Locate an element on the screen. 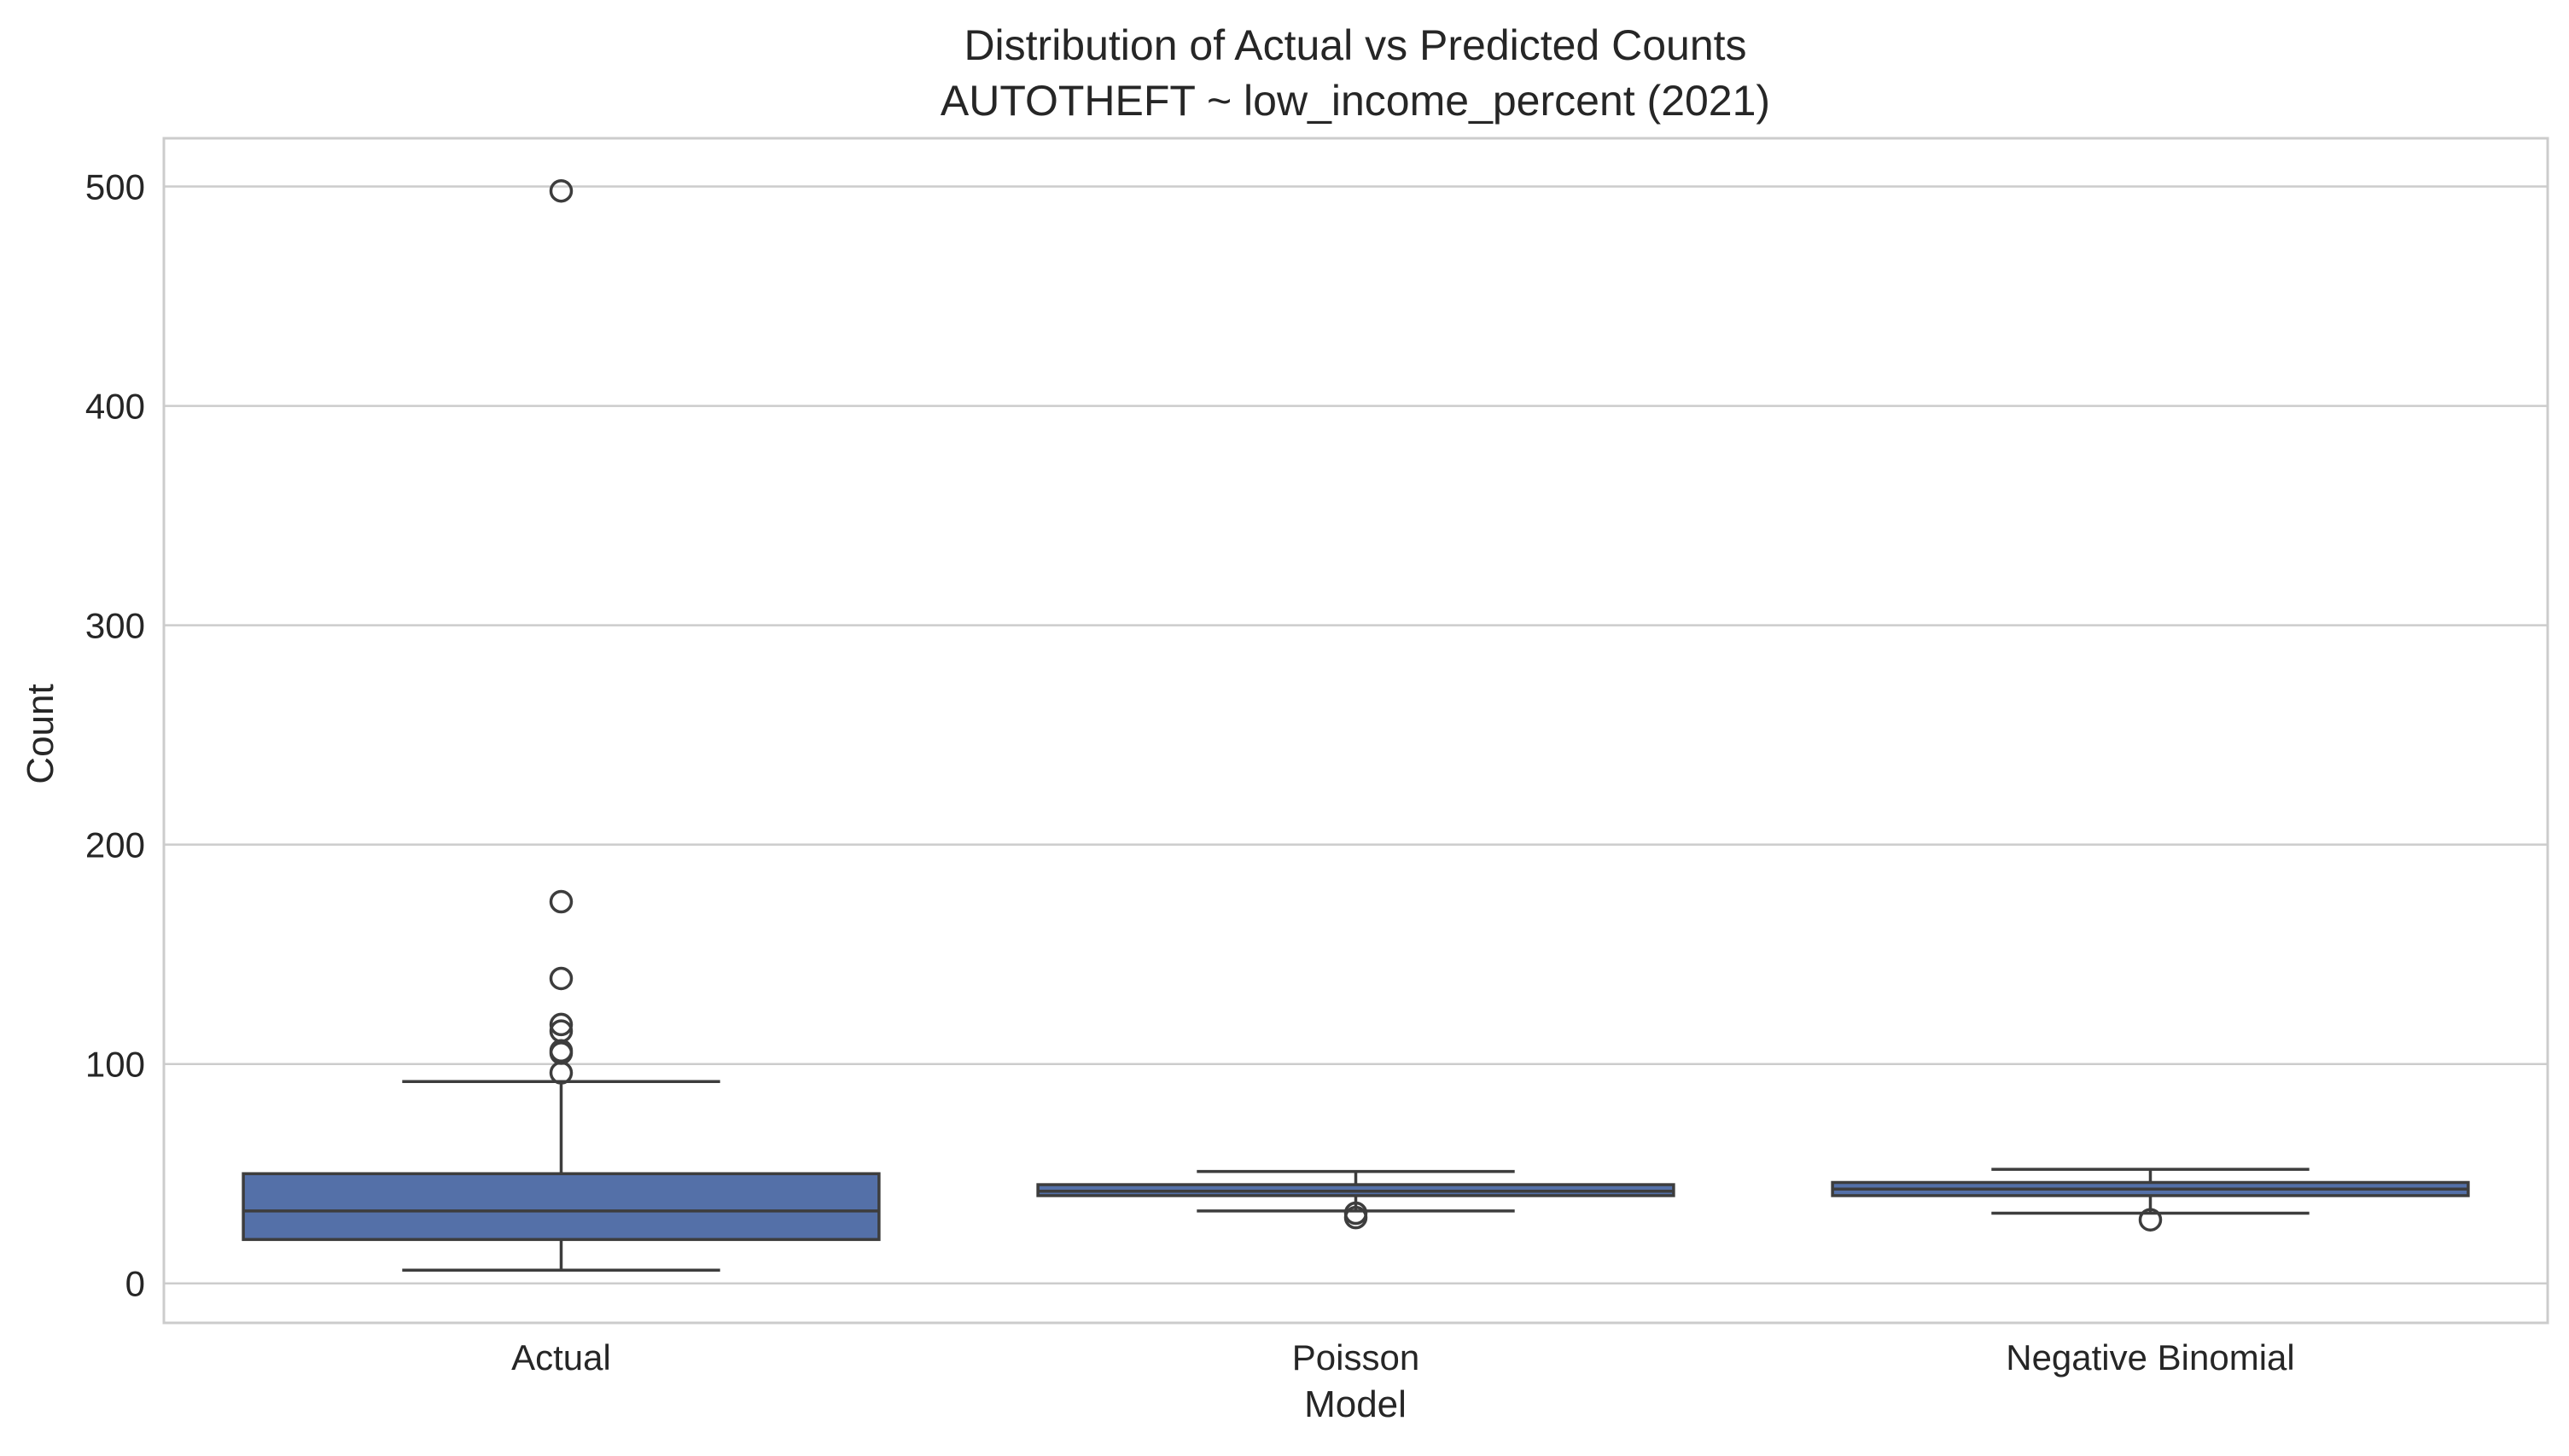 The height and width of the screenshot is (1456, 2569). y-tick-label: 100 is located at coordinates (115, 1065).